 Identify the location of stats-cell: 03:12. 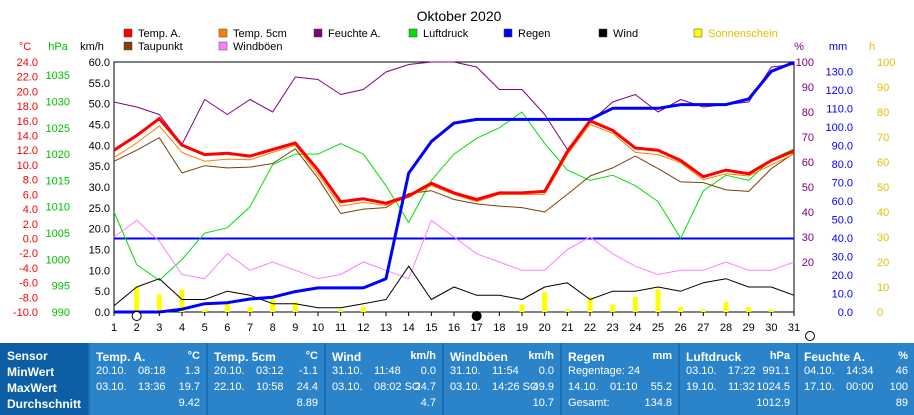
(270, 371).